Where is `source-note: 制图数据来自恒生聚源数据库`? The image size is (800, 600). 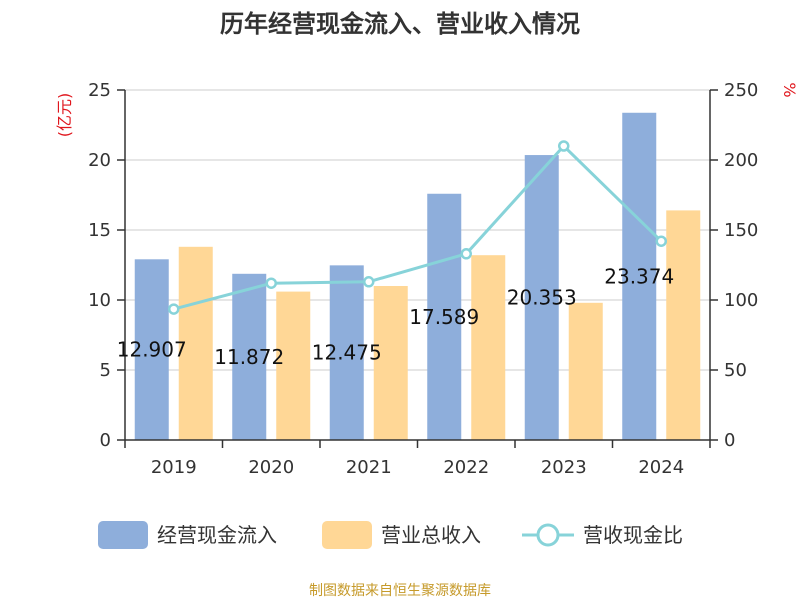 source-note: 制图数据来自恒生聚源数据库 is located at coordinates (400, 591).